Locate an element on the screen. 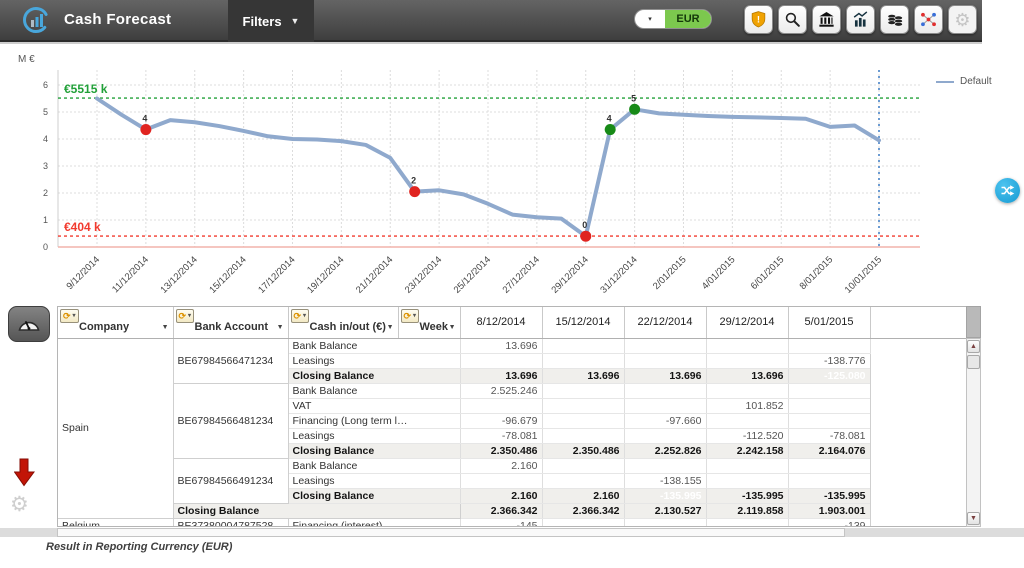 This screenshot has width=1024, height=568. table-row: VAT 101.852 is located at coordinates (512, 406).